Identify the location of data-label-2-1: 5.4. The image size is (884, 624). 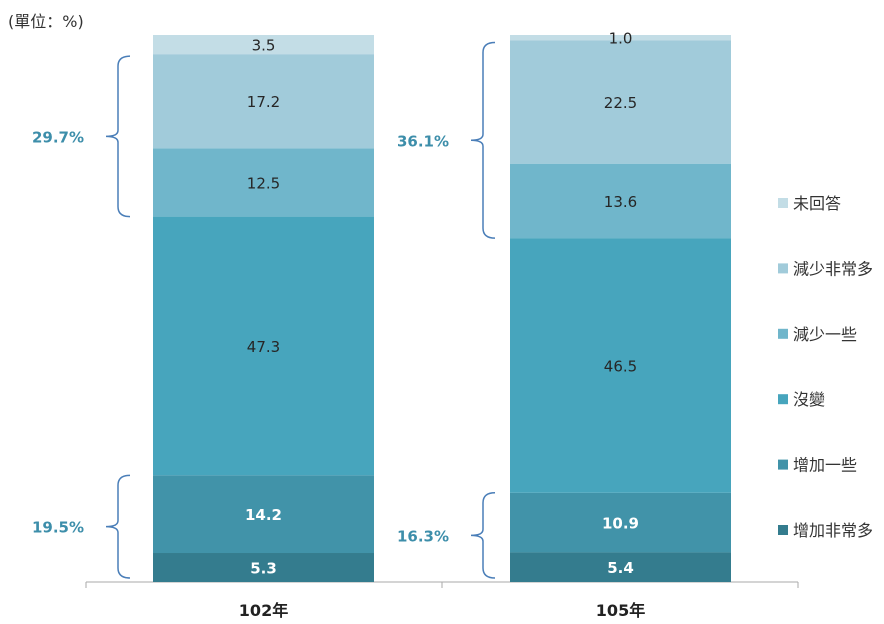
(620, 568).